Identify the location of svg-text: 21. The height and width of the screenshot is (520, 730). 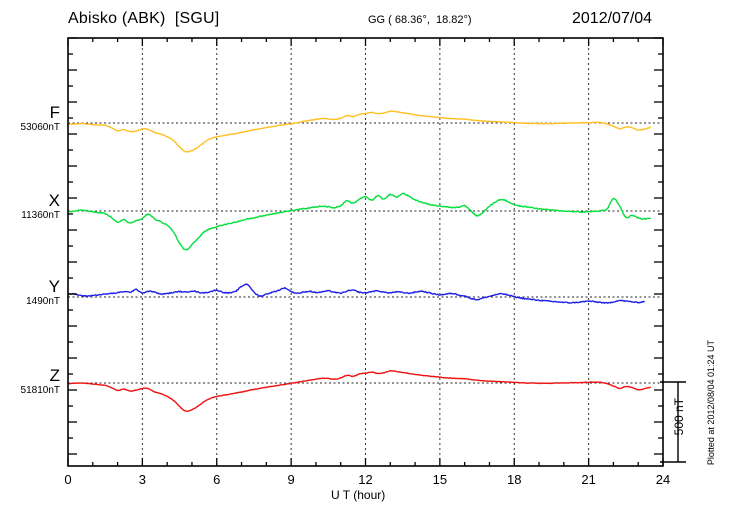
(588, 479).